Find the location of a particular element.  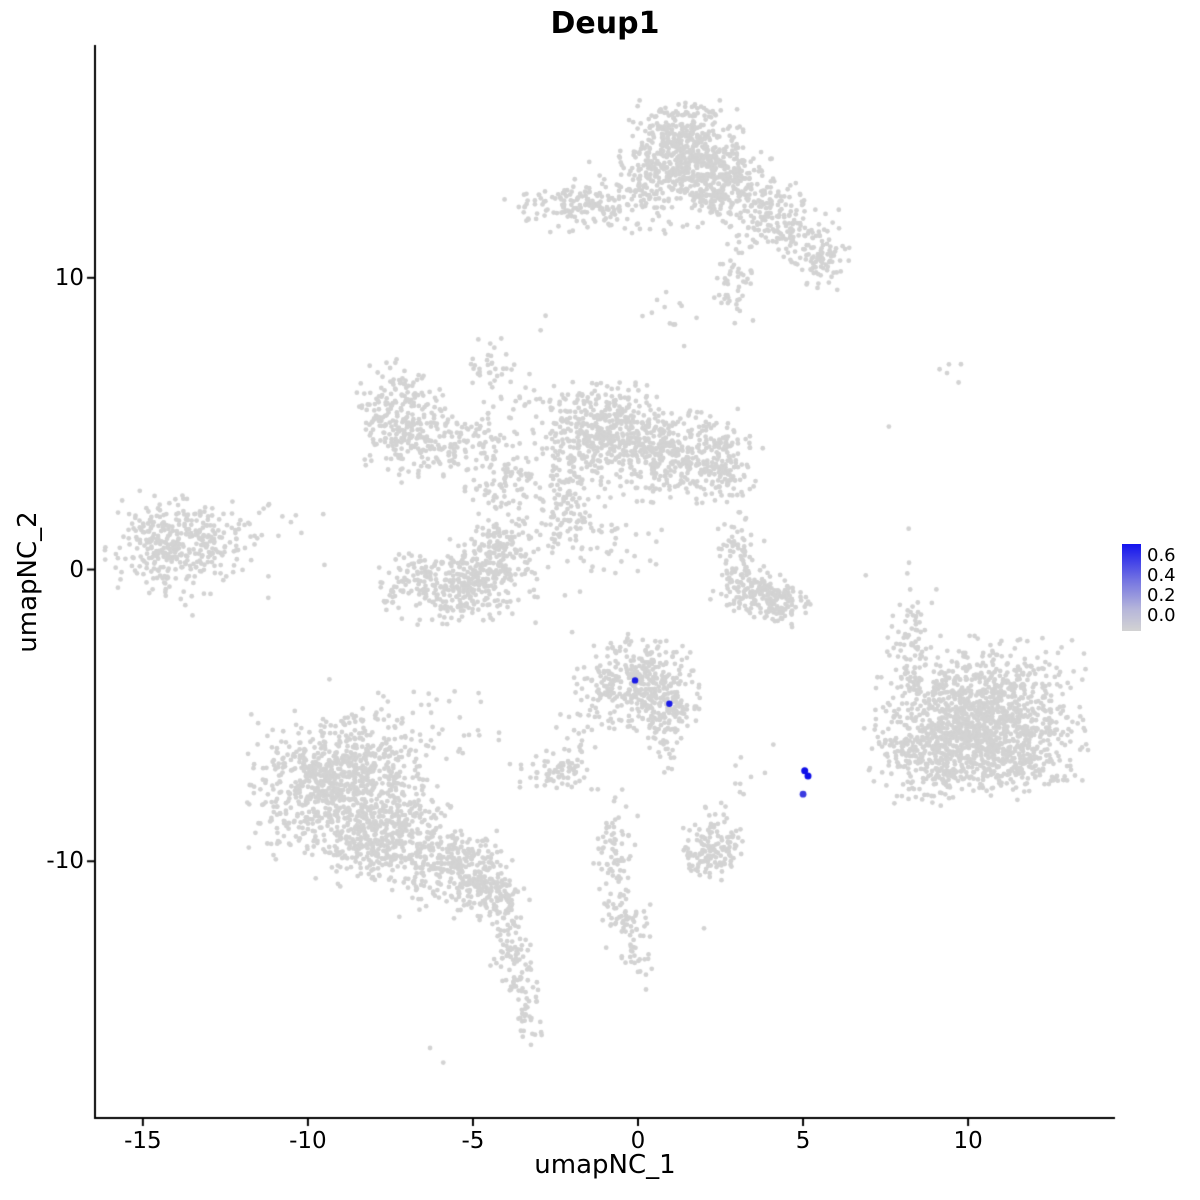

legend-tick-label: 0.0 is located at coordinates (1161, 615).